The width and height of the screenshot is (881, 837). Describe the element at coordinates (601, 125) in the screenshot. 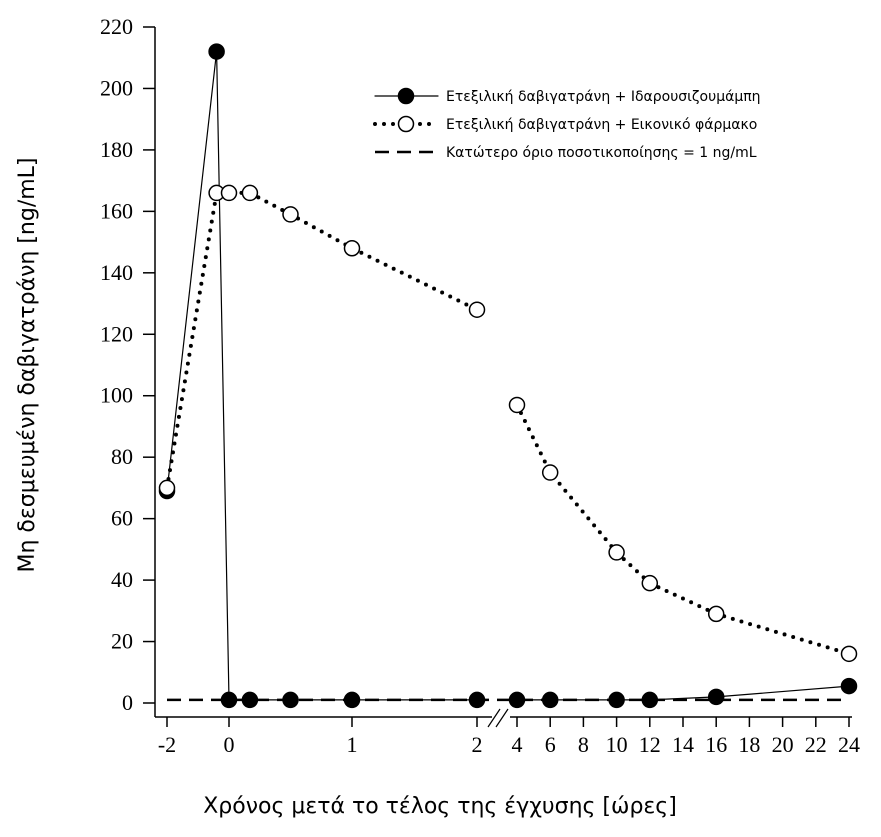

I see `legend-label: Ετεξιλική δαβιγατράνη + Εικονικό φάρμακο` at that location.